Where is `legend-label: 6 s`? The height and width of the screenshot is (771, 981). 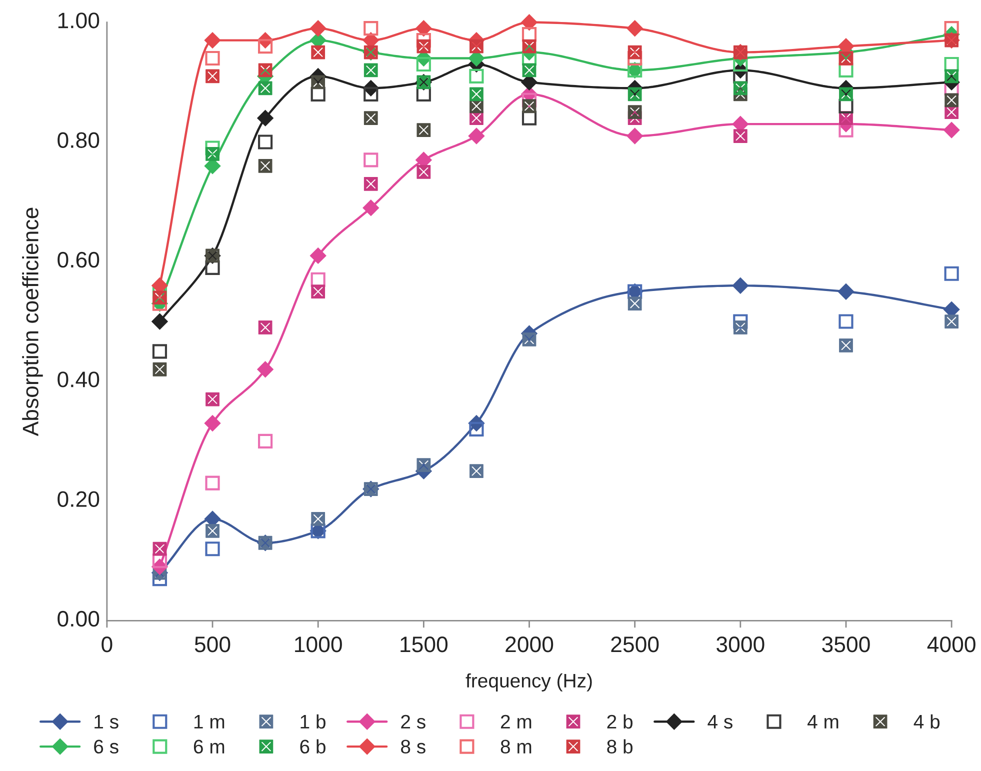
legend-label: 6 s is located at coordinates (106, 747).